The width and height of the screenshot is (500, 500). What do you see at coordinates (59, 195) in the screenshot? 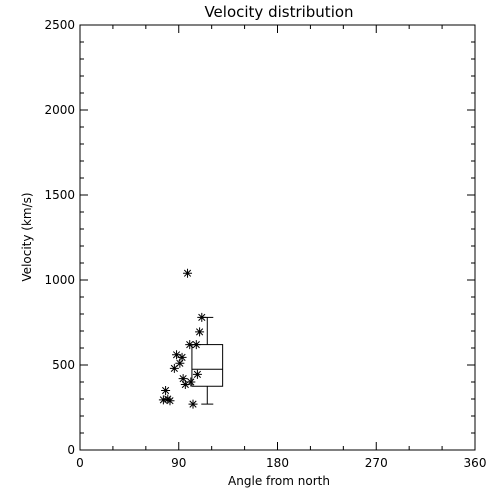
I see `y-tick-label: 1500` at bounding box center [59, 195].